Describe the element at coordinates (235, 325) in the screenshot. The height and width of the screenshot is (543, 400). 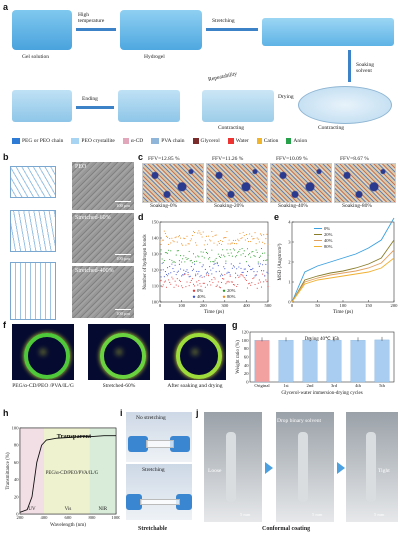
I see `panel-g-letter: g` at that location.